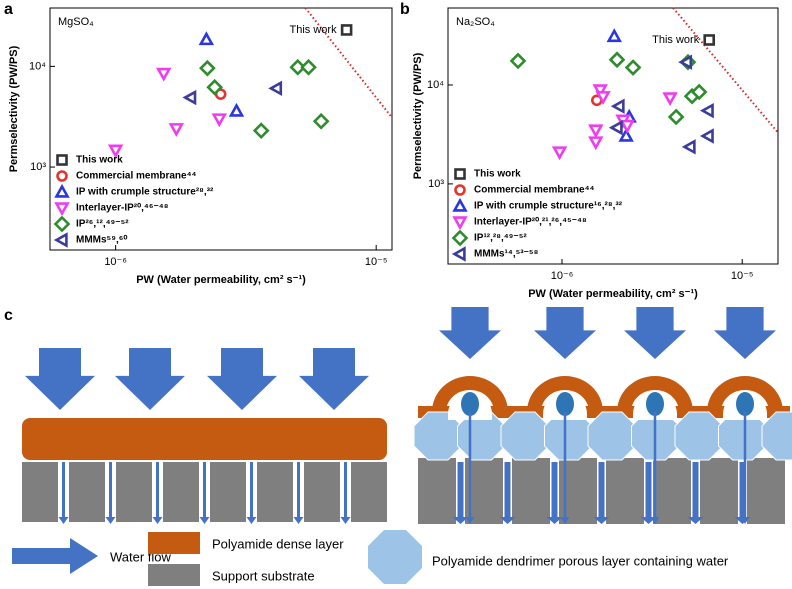 The width and height of the screenshot is (792, 589). Describe the element at coordinates (221, 280) in the screenshot. I see `x-axis-label: PW (Water permeability, cm² s⁻¹)` at that location.